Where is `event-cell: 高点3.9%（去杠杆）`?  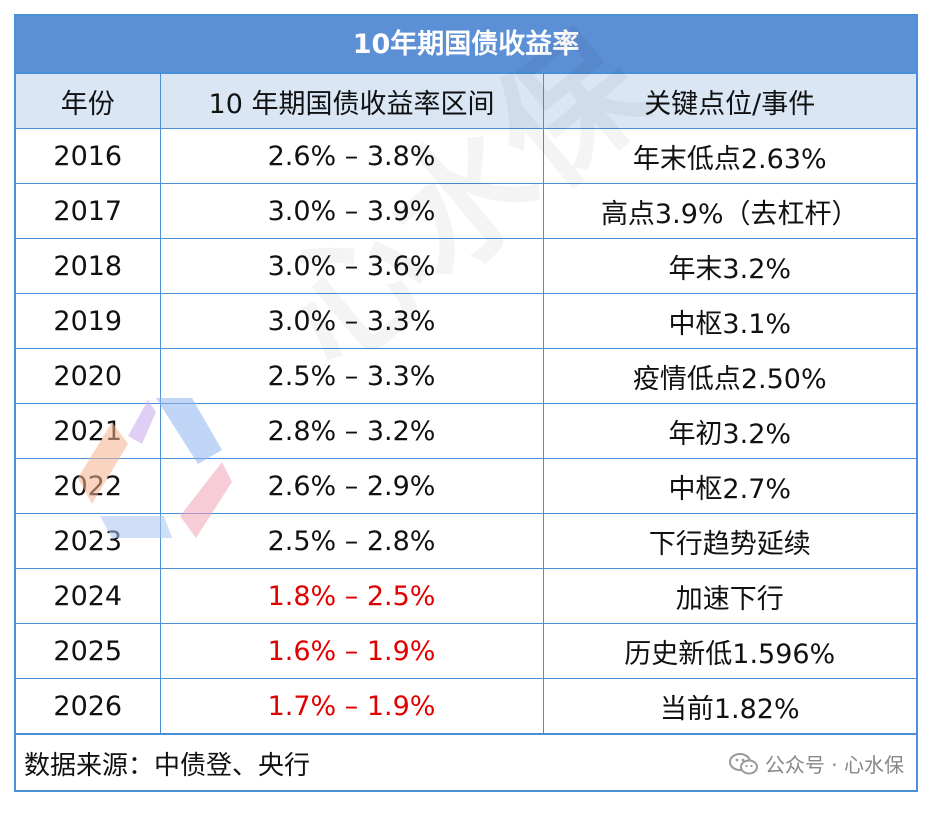
event-cell: 高点3.9%（去杠杆） is located at coordinates (729, 211).